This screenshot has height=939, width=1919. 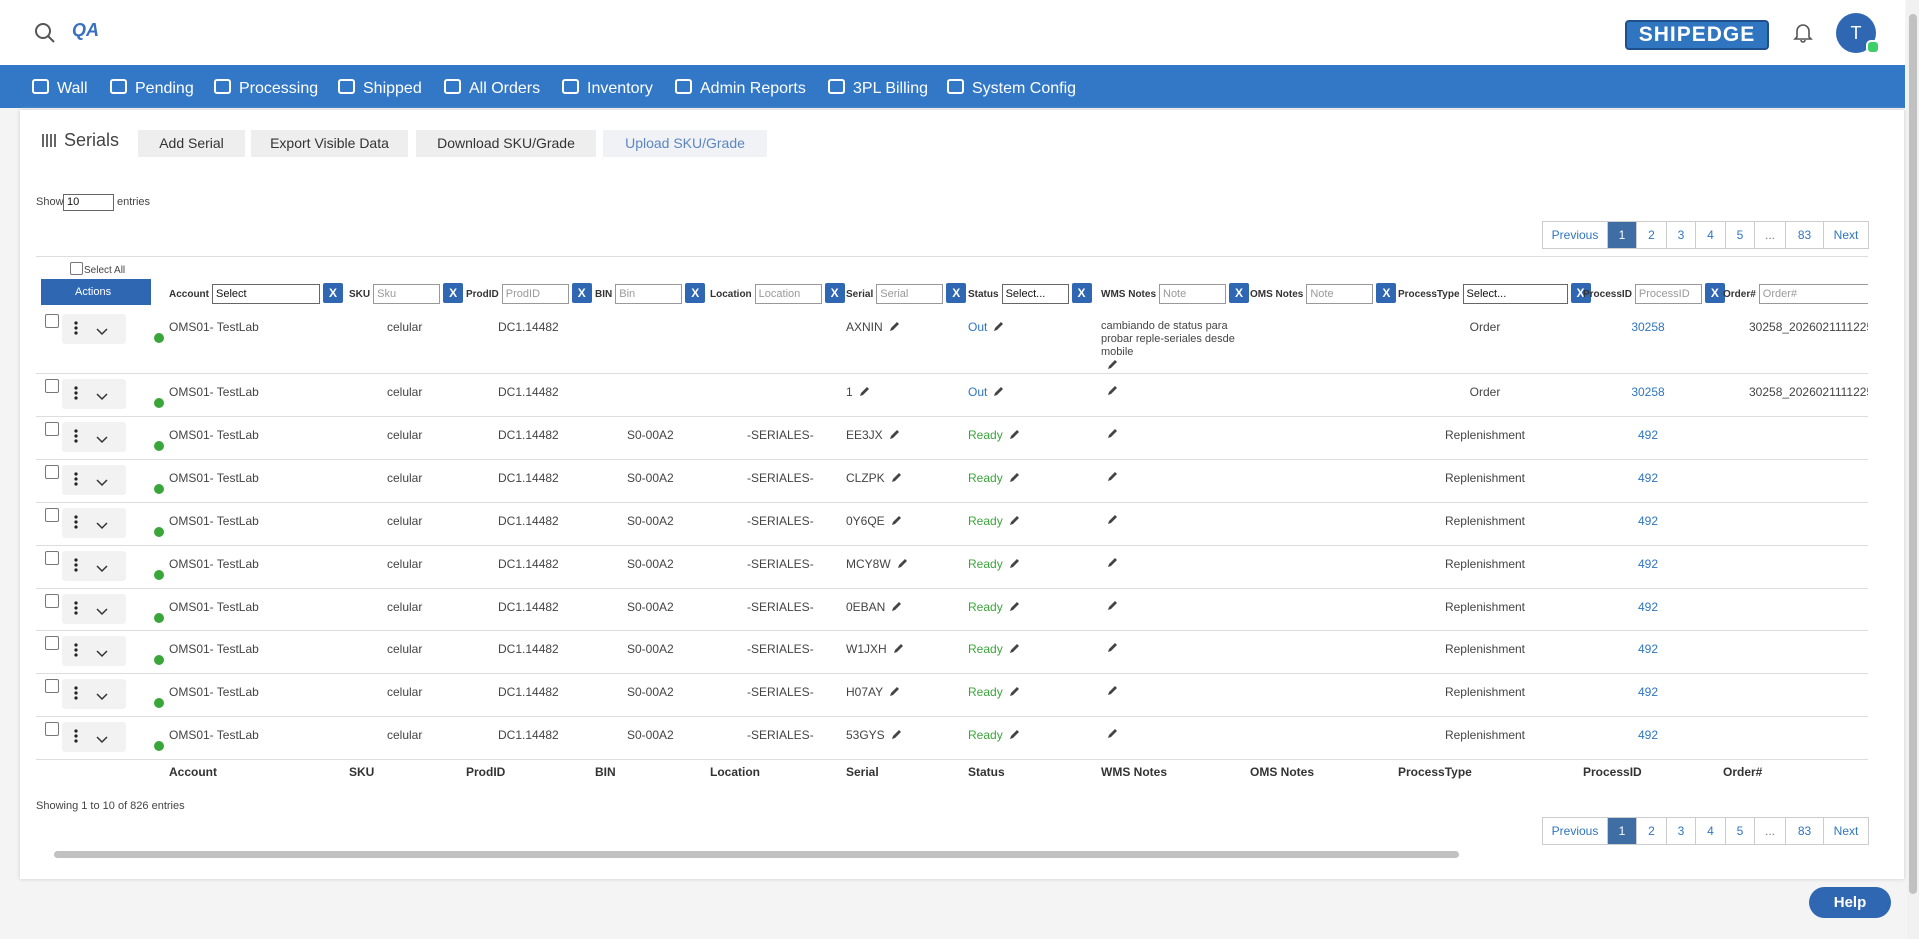 What do you see at coordinates (877, 88) in the screenshot?
I see `nav-item: 3PL Billing` at bounding box center [877, 88].